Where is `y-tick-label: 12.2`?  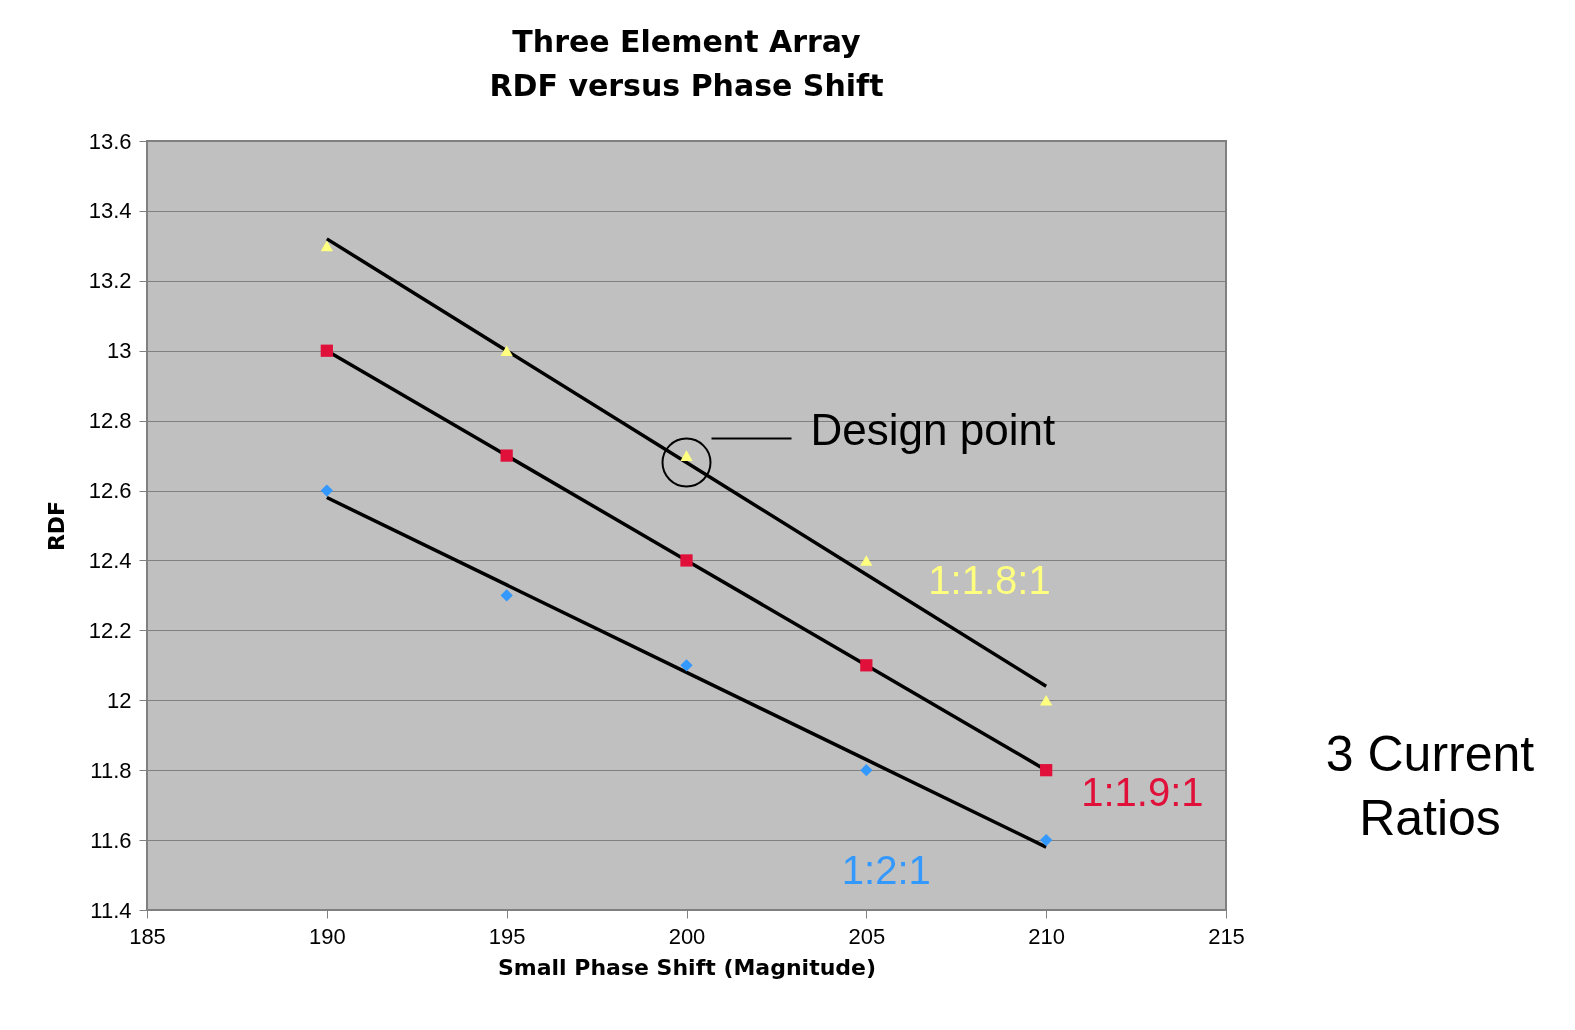 y-tick-label: 12.2 is located at coordinates (110, 630).